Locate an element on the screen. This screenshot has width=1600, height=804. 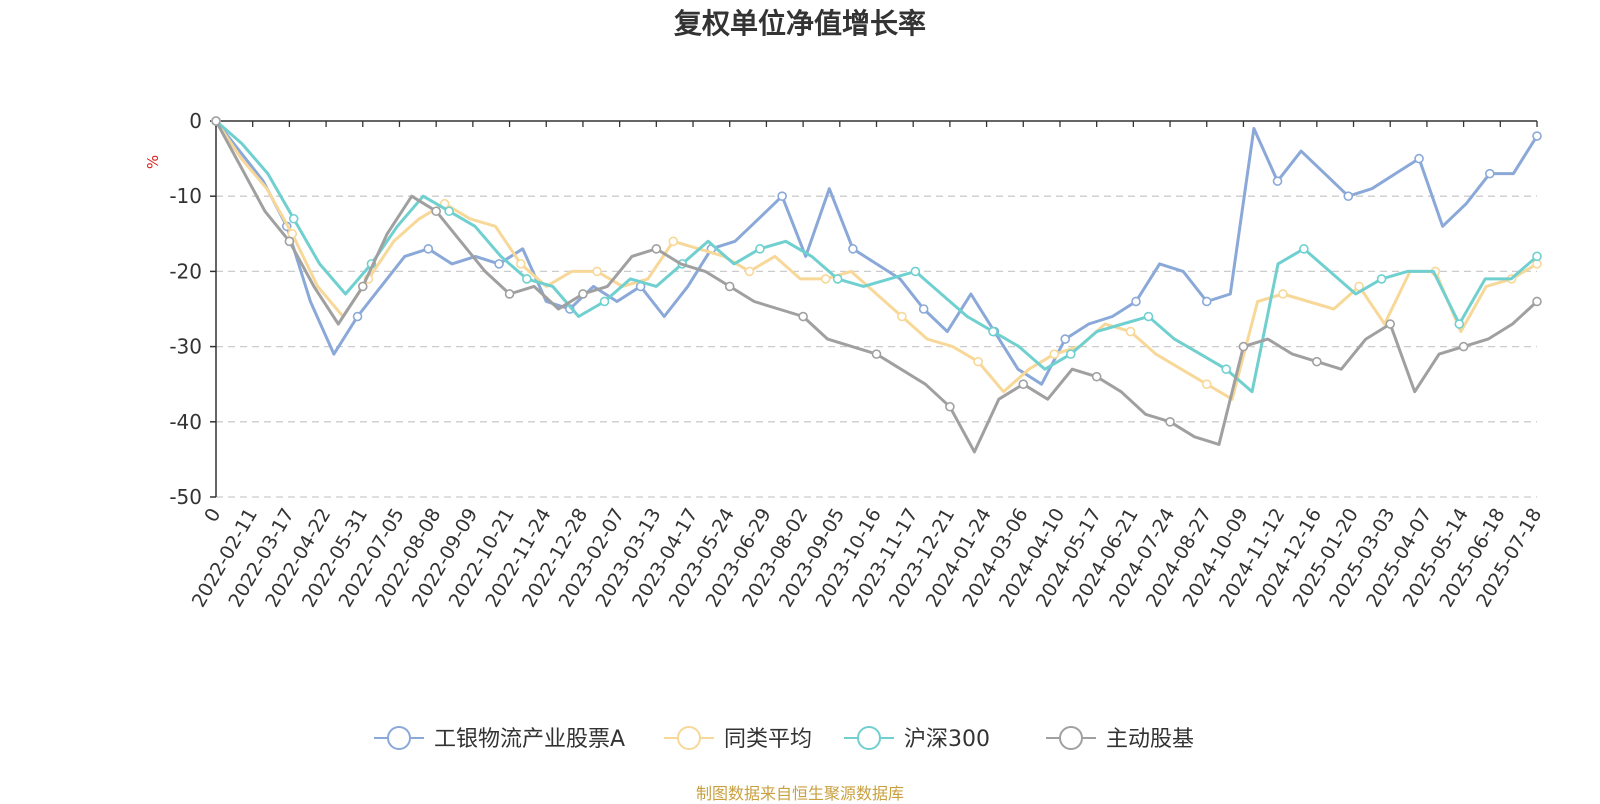
legend-item-2: 沪深300 is located at coordinates (917, 739).